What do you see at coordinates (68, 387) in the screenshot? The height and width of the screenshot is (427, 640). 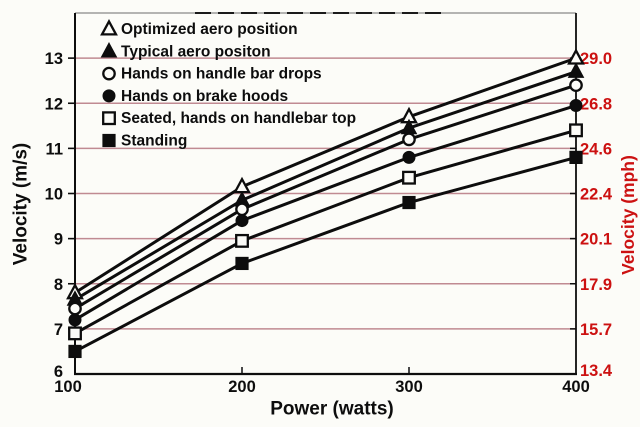 I see `x-tick-label: 100` at bounding box center [68, 387].